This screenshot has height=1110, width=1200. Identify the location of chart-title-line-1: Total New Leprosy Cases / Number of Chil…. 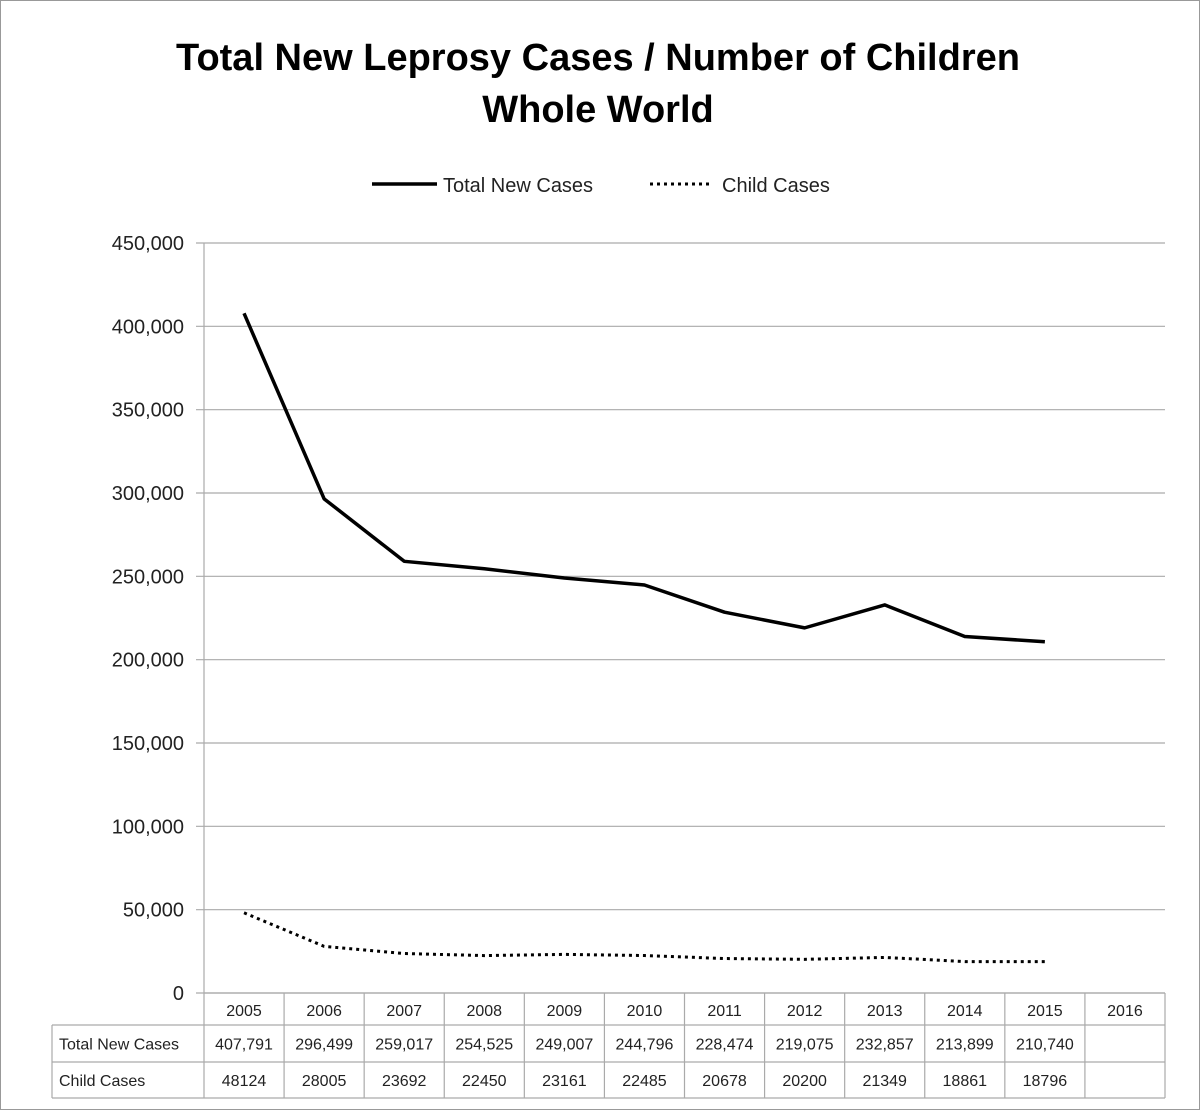
(598, 58).